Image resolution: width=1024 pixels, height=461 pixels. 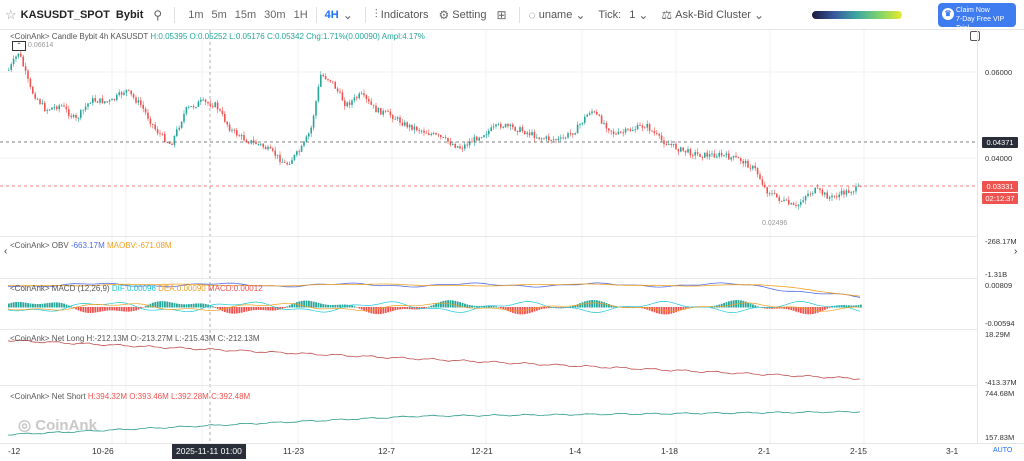 I want to click on timeframe-5m: 5m, so click(x=219, y=14).